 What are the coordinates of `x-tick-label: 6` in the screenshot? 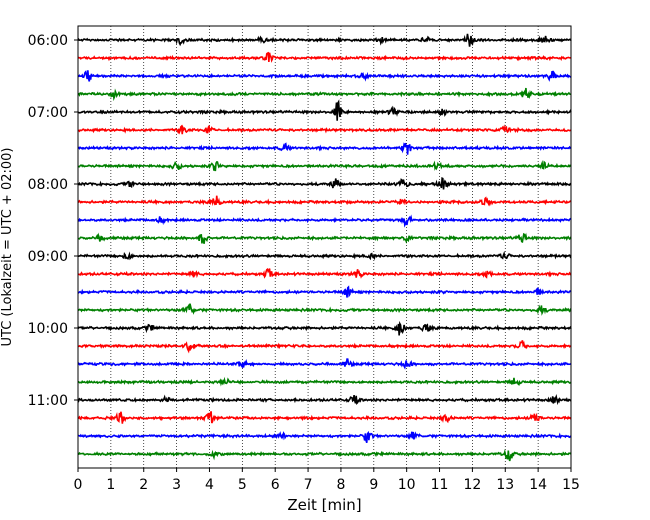 It's located at (275, 485).